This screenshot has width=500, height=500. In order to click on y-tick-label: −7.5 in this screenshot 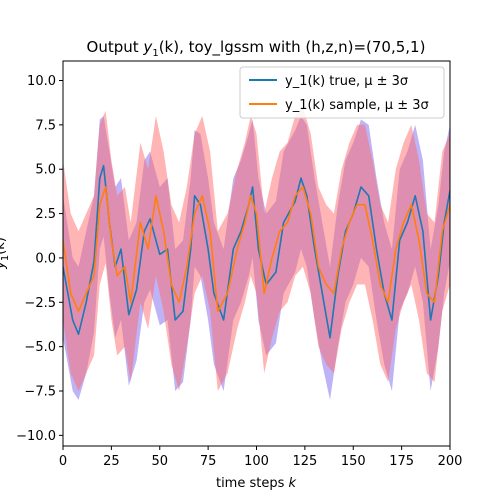, I will do `click(40, 392)`.